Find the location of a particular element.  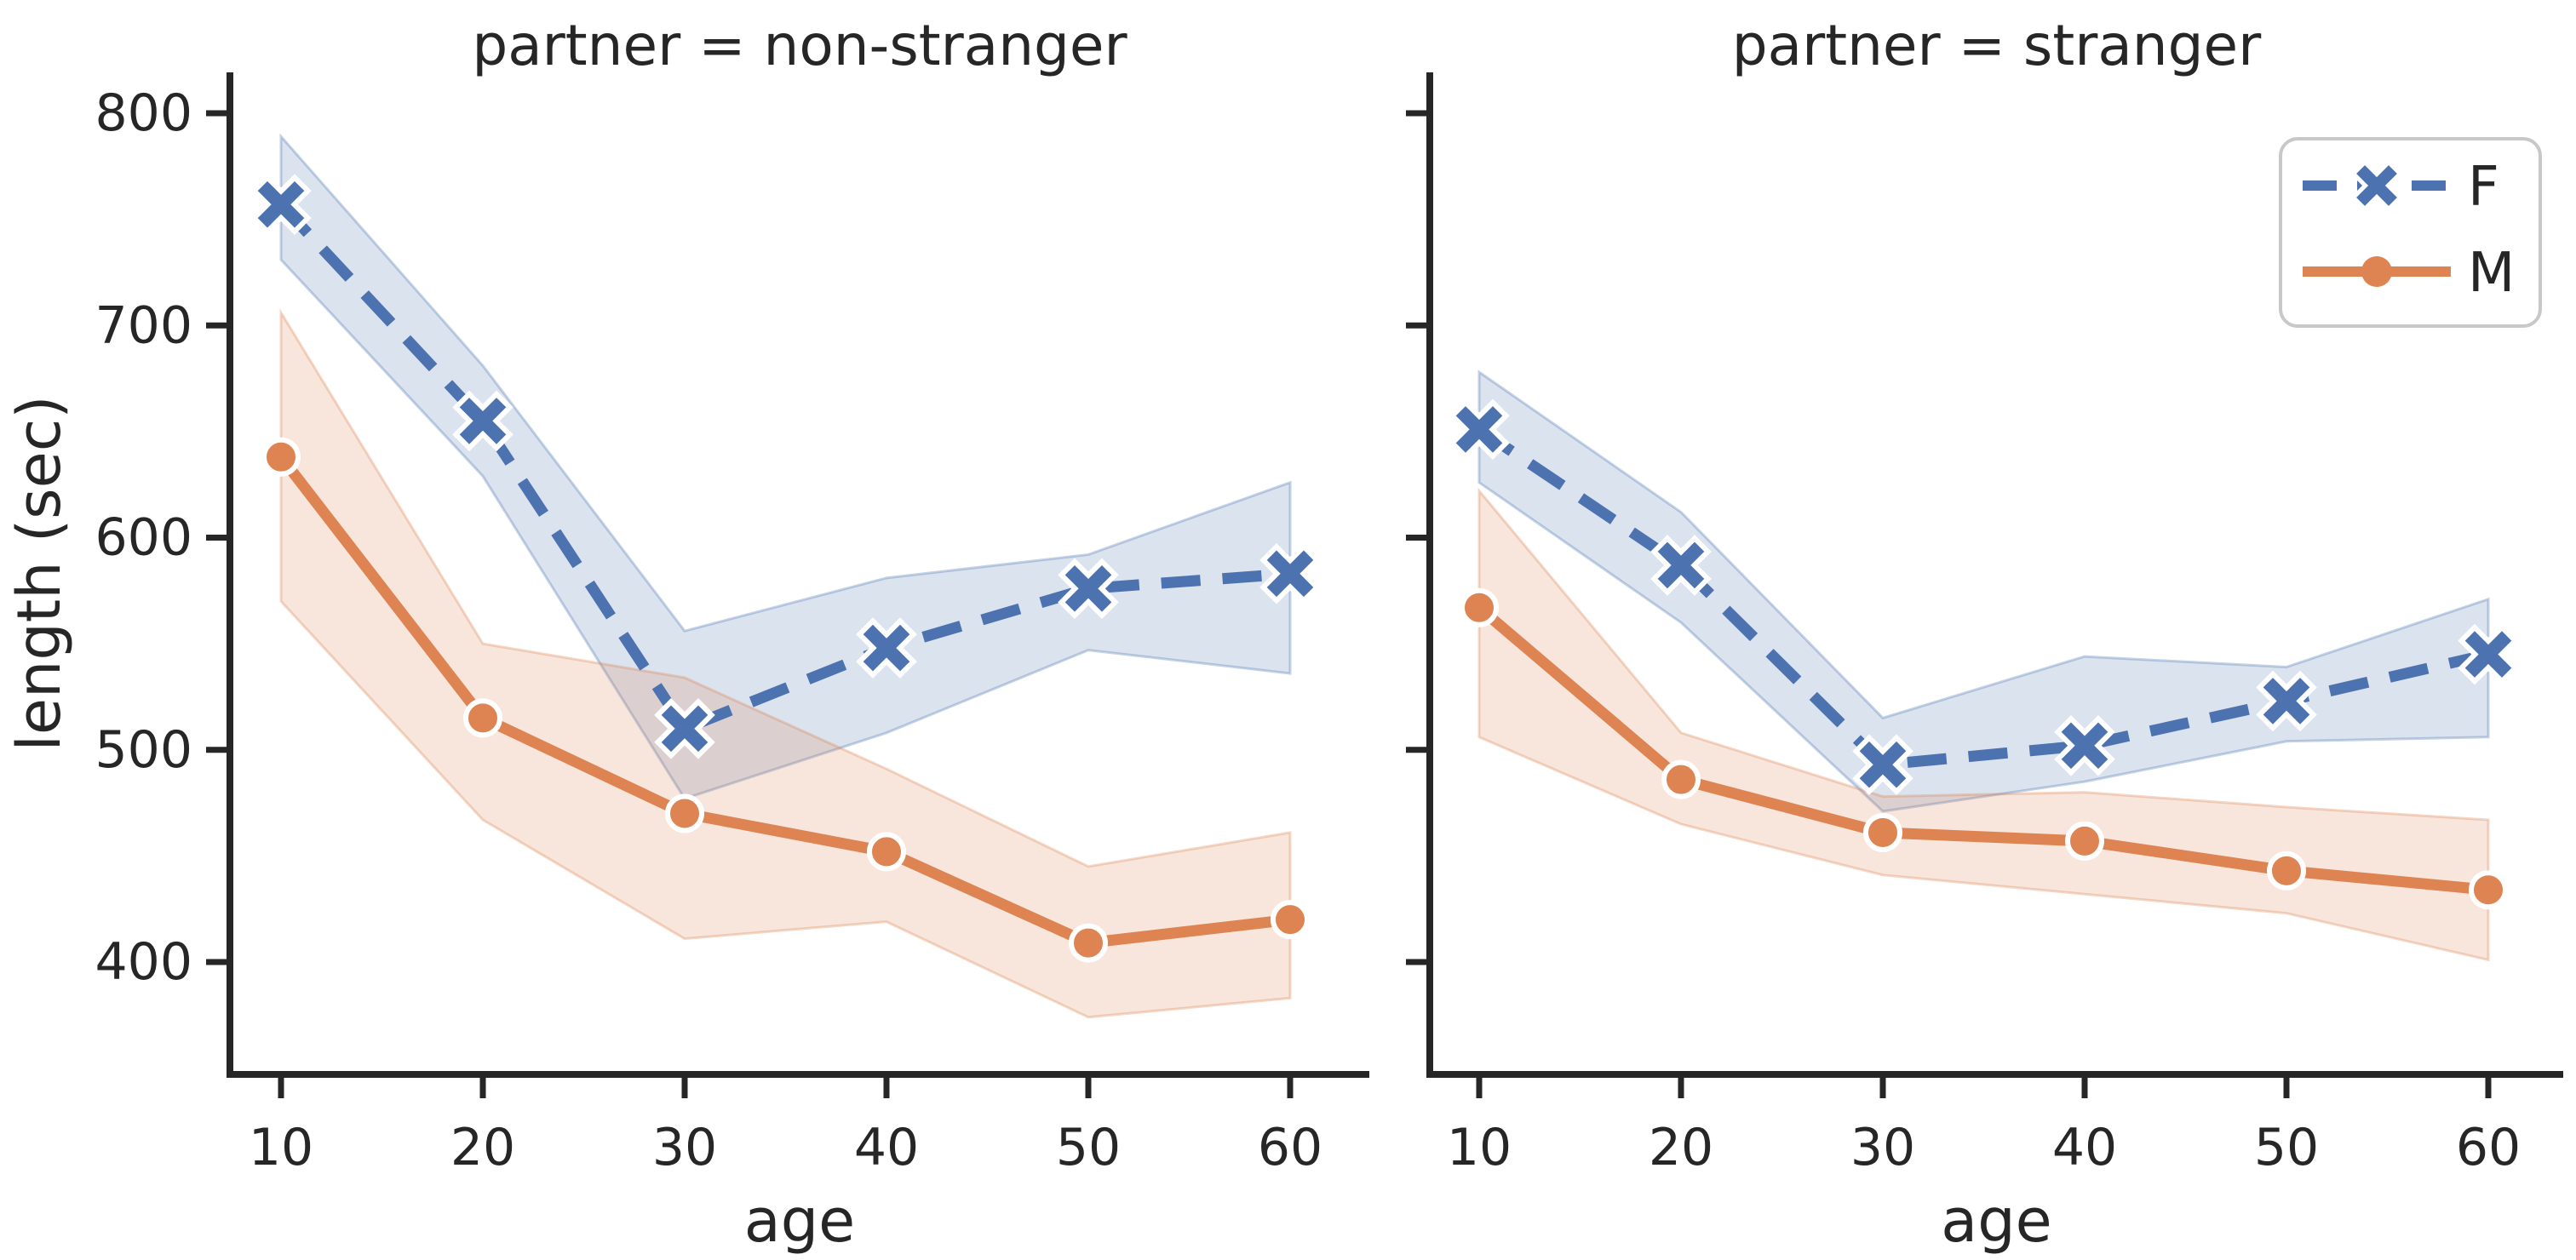

legend: FM is located at coordinates (2410, 233).